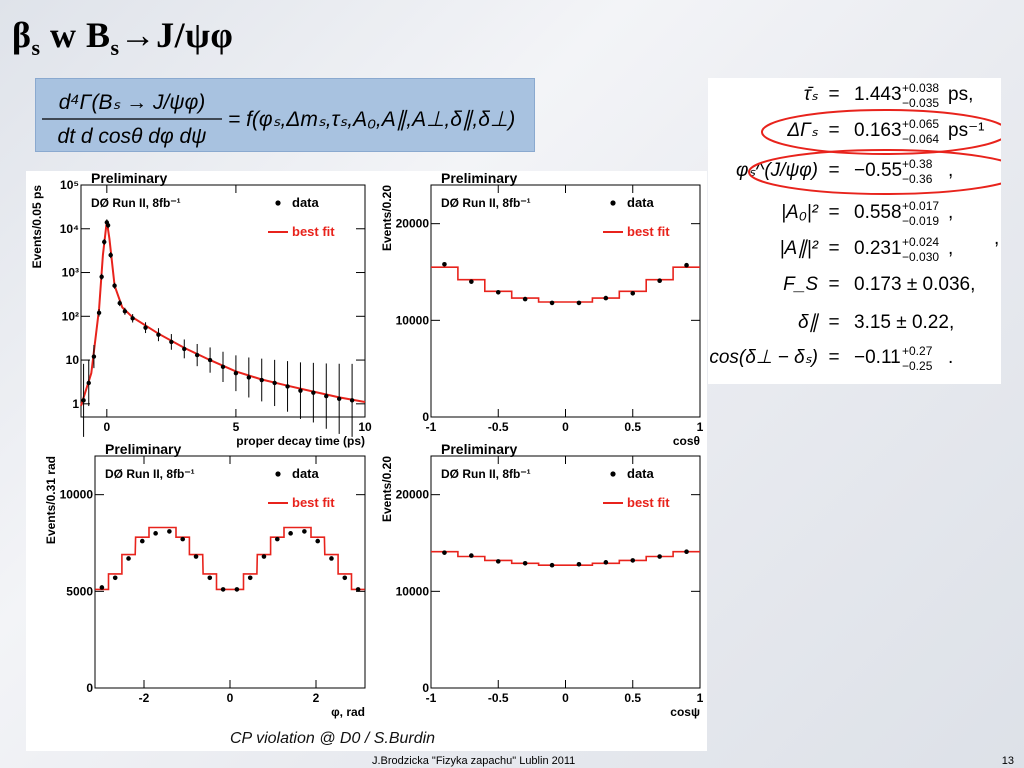 This screenshot has height=768, width=1024. I want to click on param-row: |A₀|² = 0.558 +0.017−0.019,, so click(867, 213).